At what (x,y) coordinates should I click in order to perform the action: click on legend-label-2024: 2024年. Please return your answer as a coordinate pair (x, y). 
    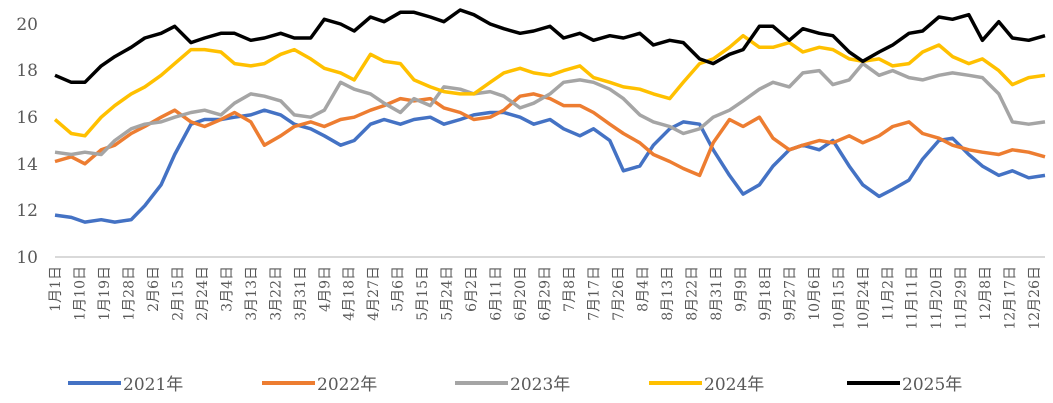
    Looking at the image, I should click on (734, 385).